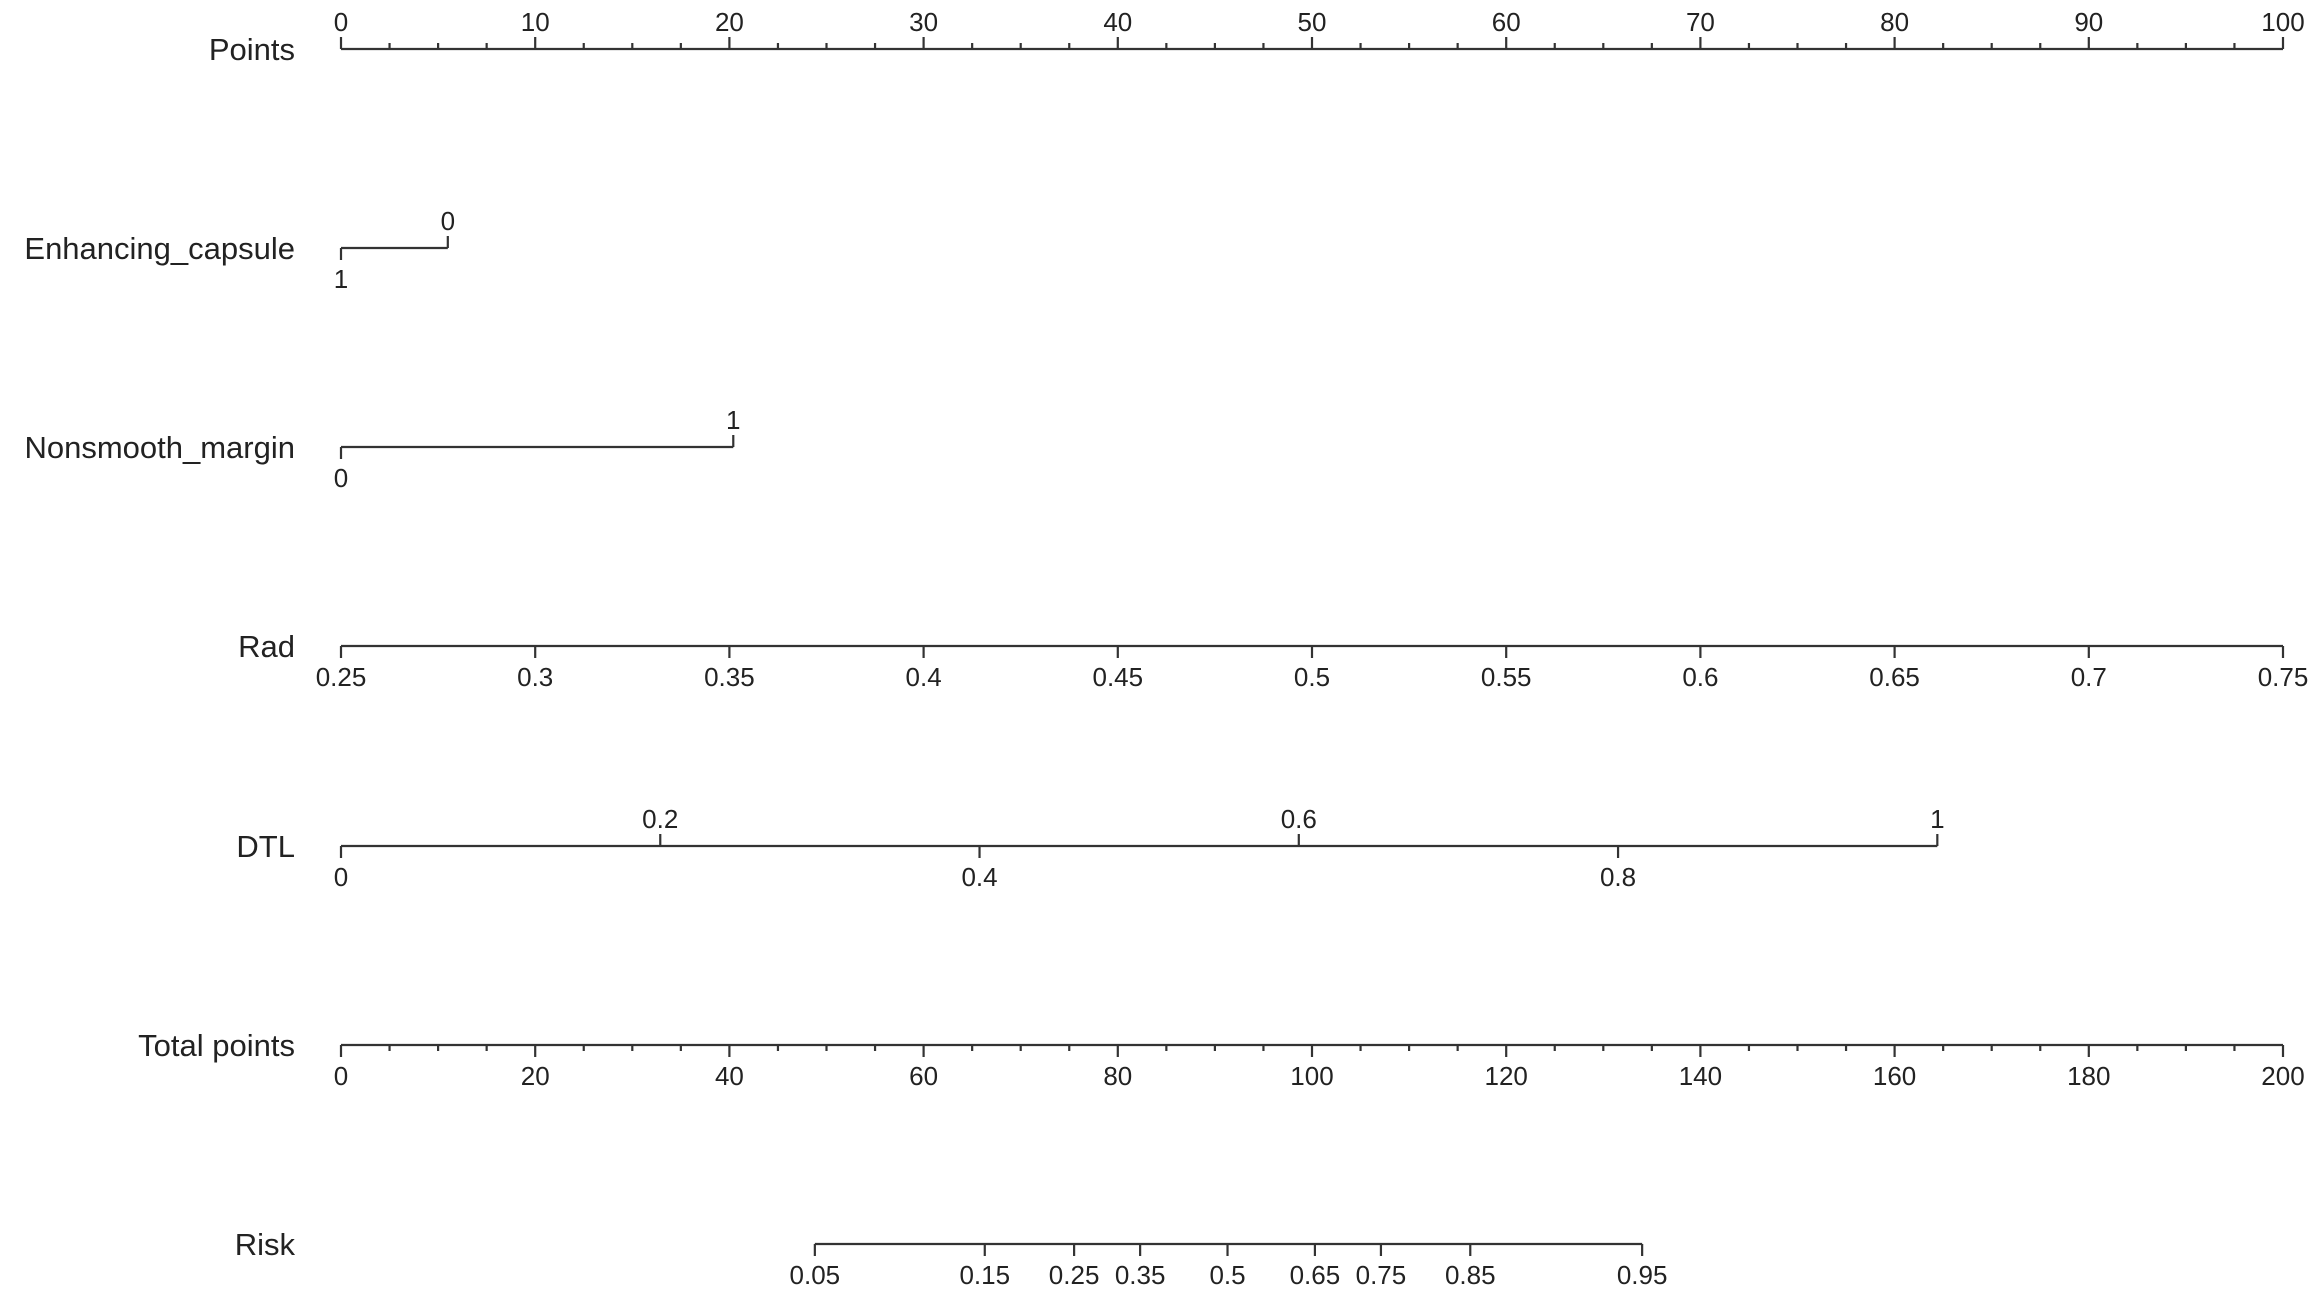 The height and width of the screenshot is (1297, 2310). What do you see at coordinates (1312, 677) in the screenshot?
I see `rad-tick-label: 0.5` at bounding box center [1312, 677].